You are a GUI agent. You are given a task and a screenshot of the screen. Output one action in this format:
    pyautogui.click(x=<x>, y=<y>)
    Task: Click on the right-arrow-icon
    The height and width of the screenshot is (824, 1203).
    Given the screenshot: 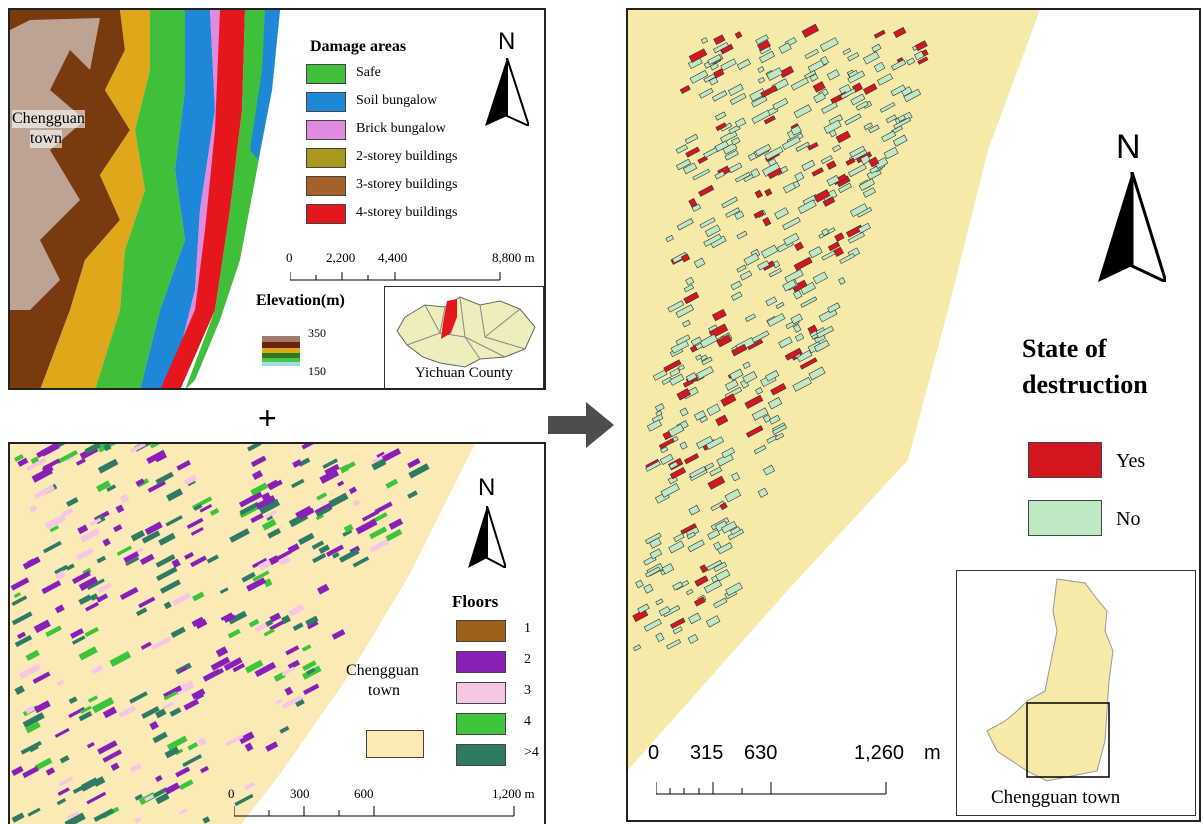 What is the action you would take?
    pyautogui.click(x=581, y=425)
    